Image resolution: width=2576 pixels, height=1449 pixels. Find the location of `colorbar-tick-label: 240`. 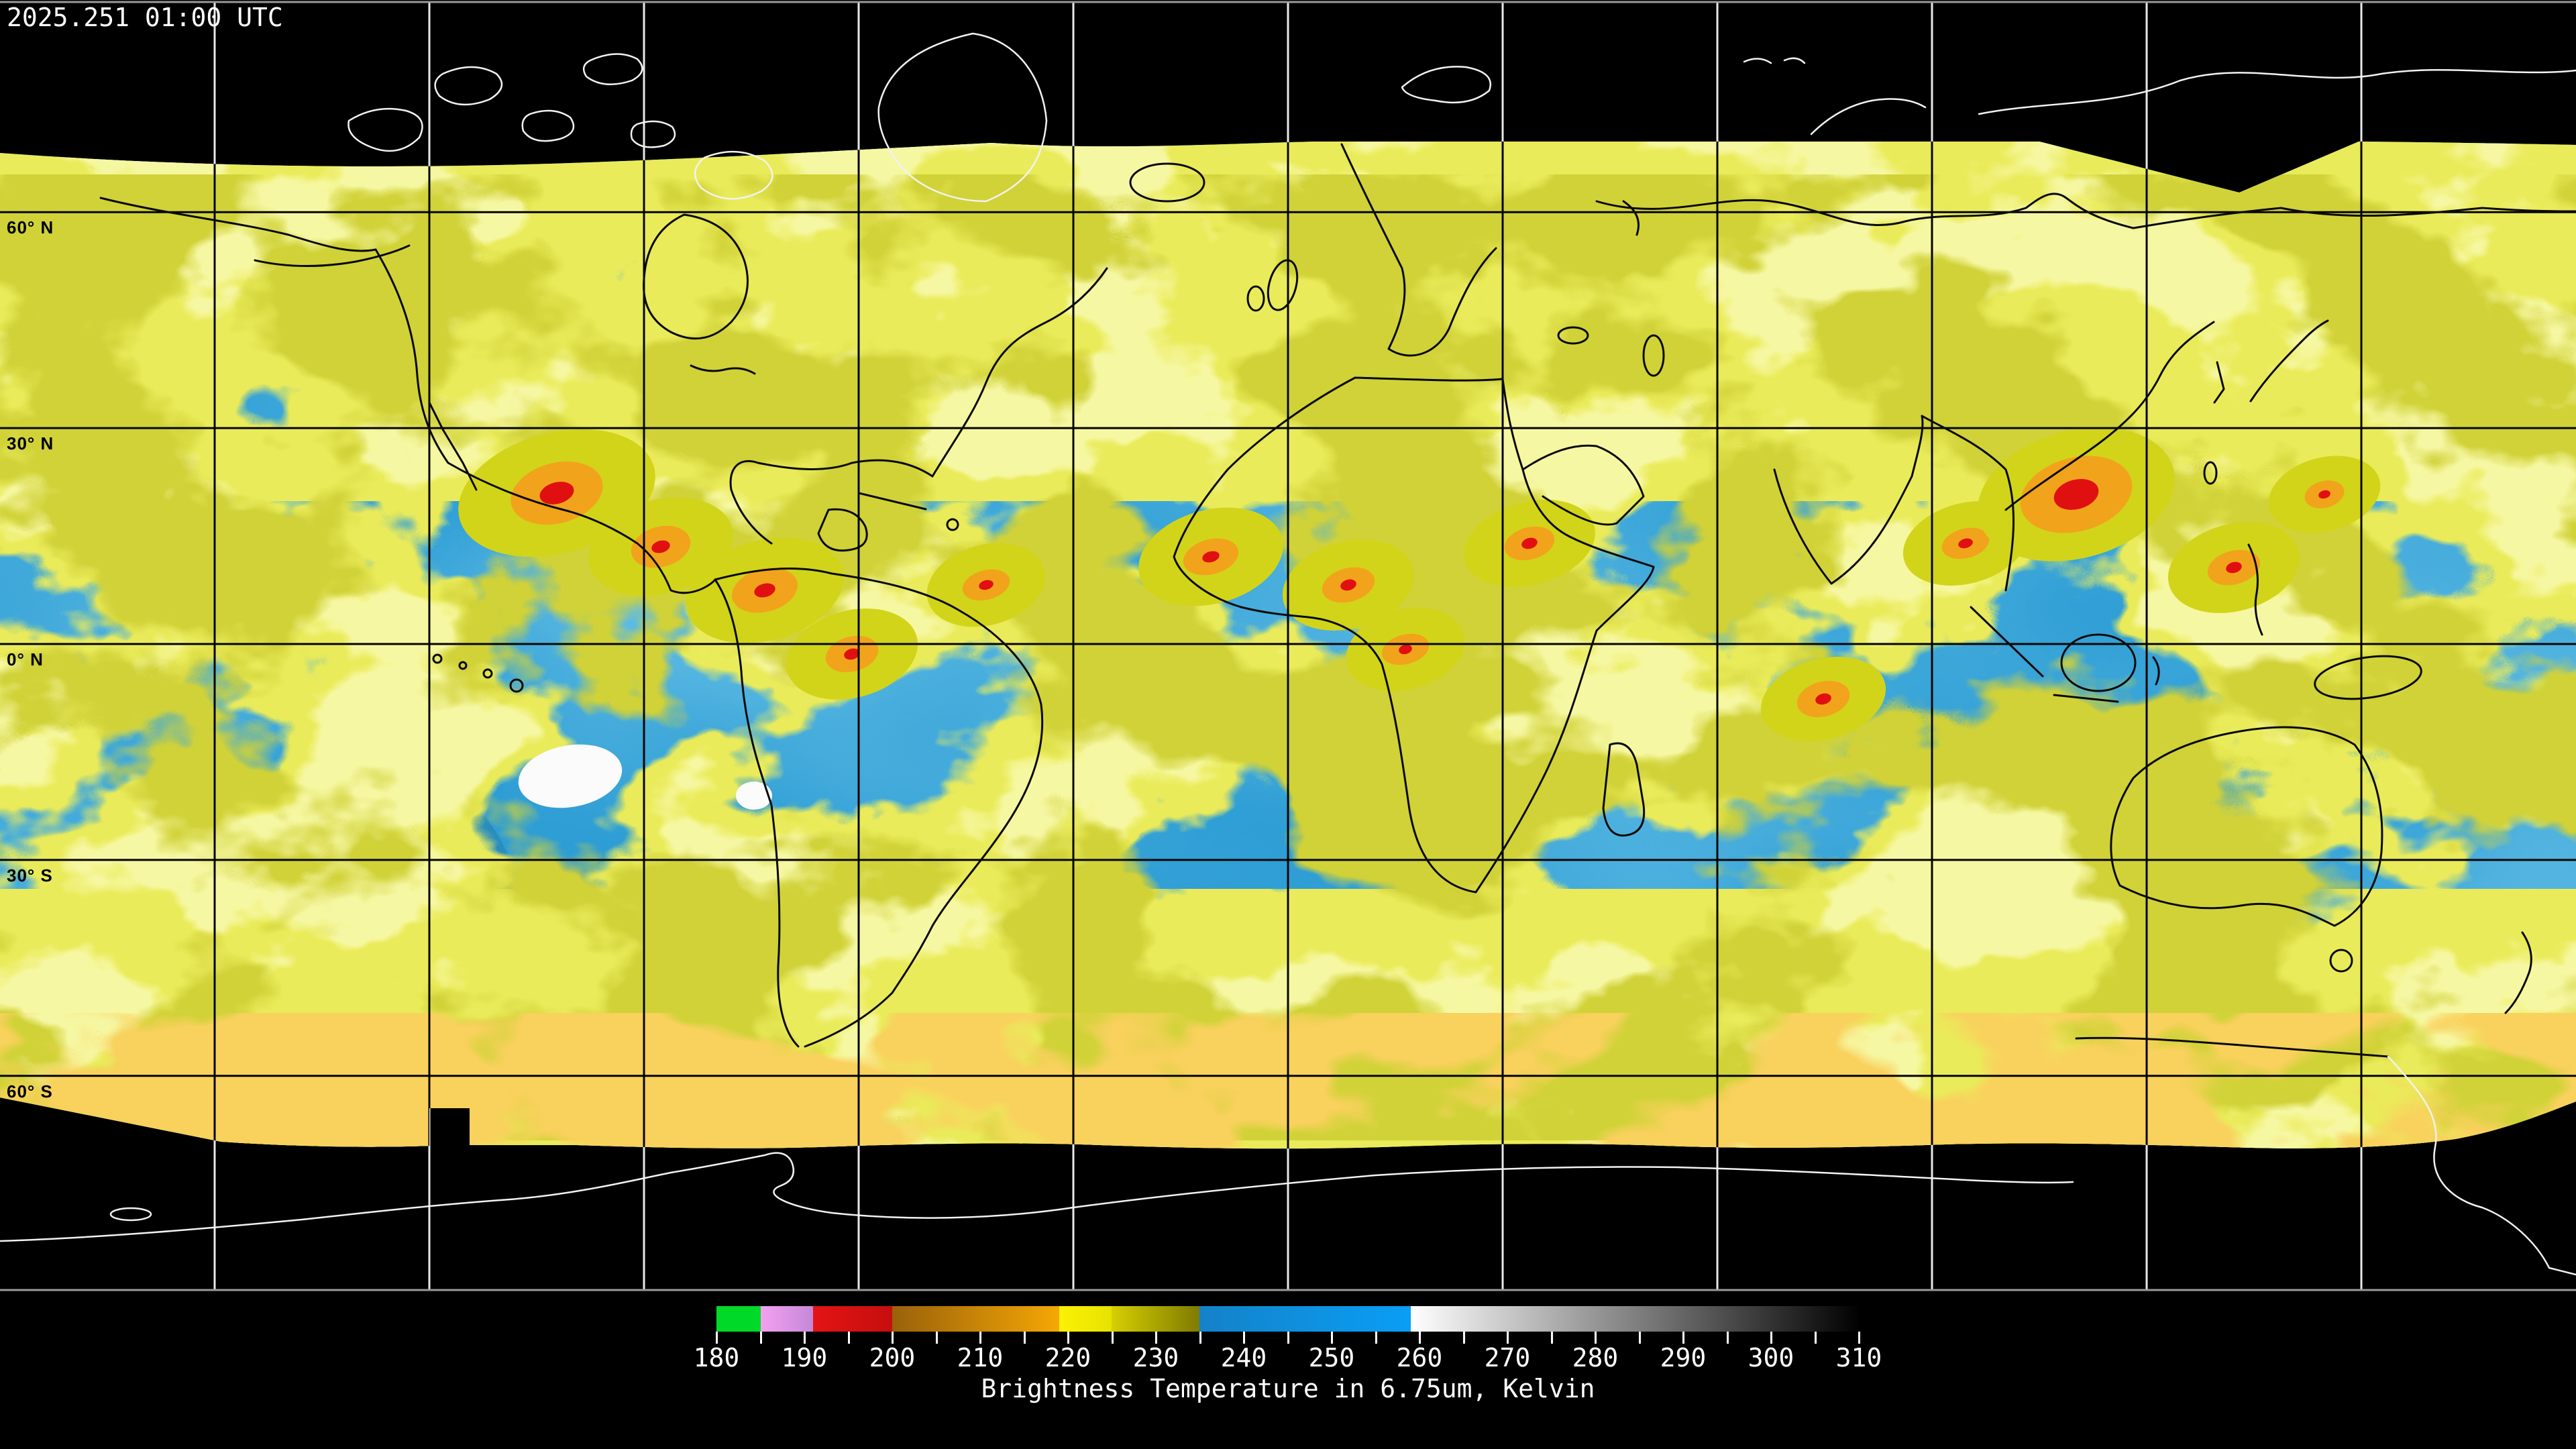

colorbar-tick-label: 240 is located at coordinates (1243, 1358).